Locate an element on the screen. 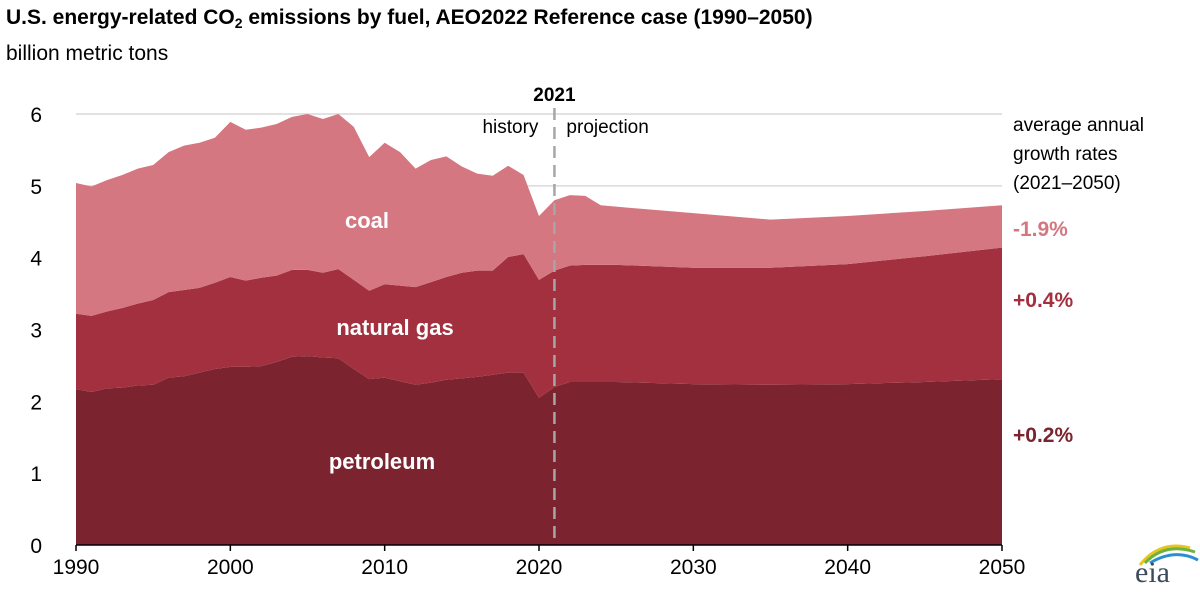 The image size is (1200, 601). eia-logo: eia is located at coordinates (1167, 566).